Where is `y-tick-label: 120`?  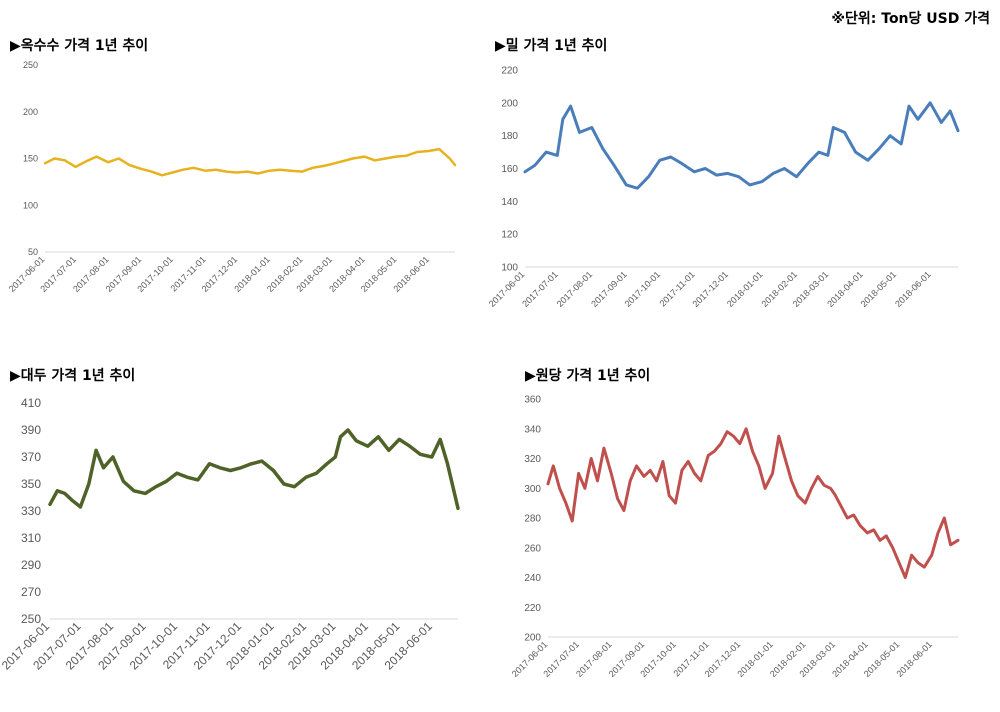 y-tick-label: 120 is located at coordinates (509, 235).